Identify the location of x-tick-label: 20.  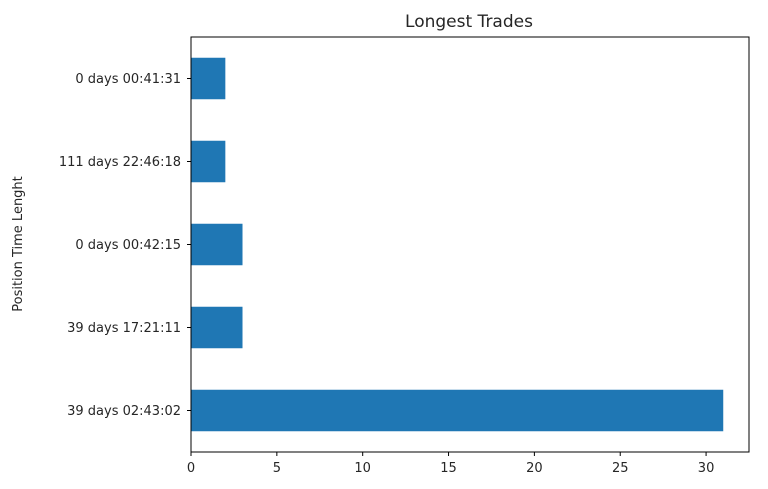
(534, 468).